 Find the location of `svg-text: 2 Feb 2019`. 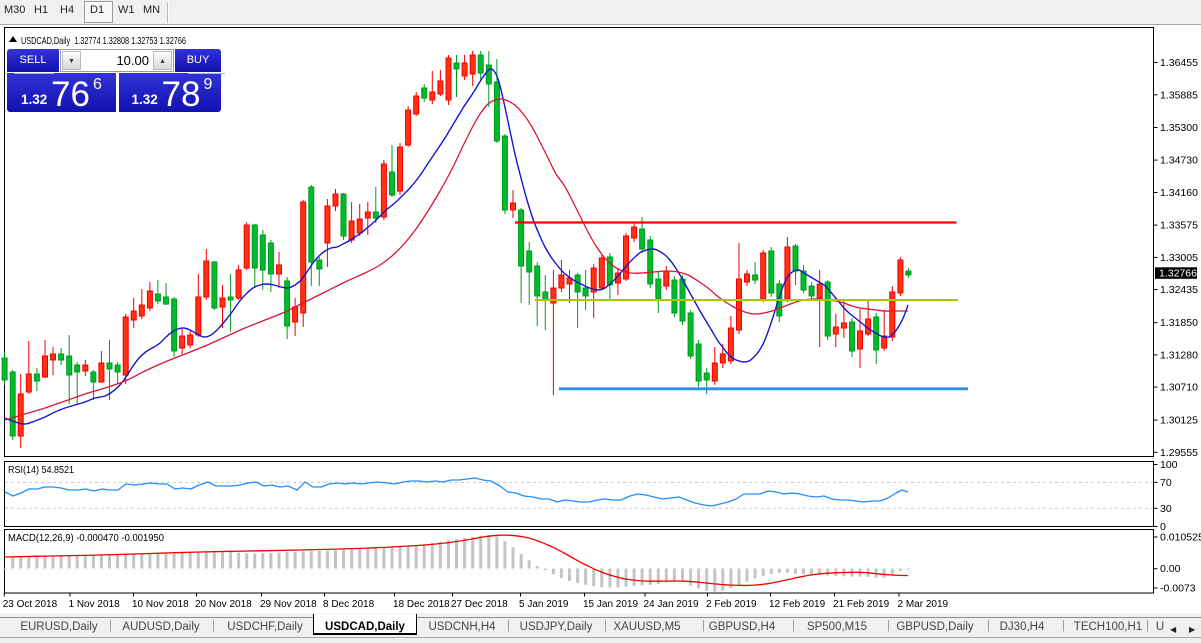

svg-text: 2 Feb 2019 is located at coordinates (731, 604).